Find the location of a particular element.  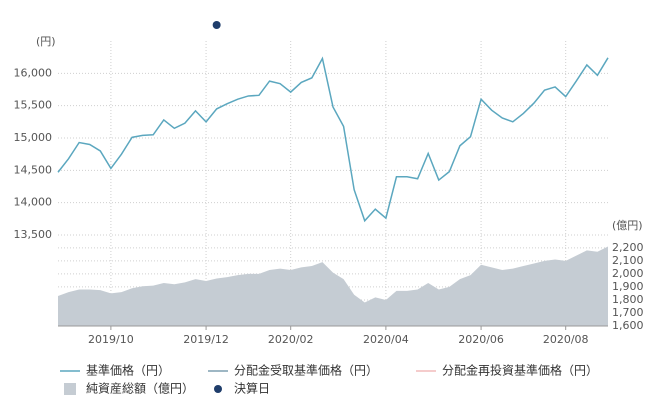

x-tick-label: 2020/06 is located at coordinates (481, 339).